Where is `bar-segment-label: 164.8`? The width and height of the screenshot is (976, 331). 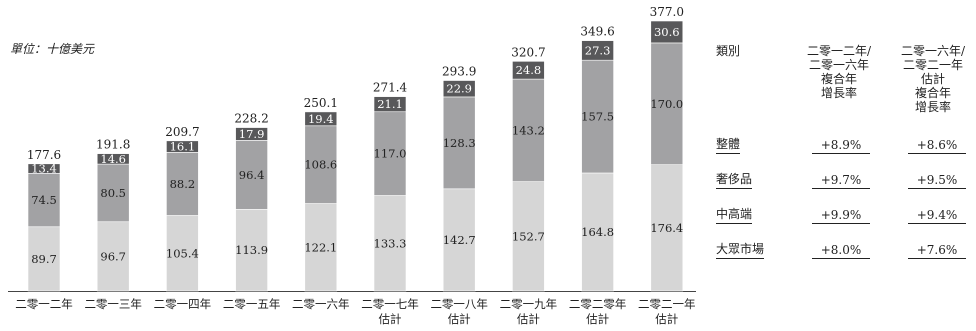 bar-segment-label: 164.8 is located at coordinates (597, 232).